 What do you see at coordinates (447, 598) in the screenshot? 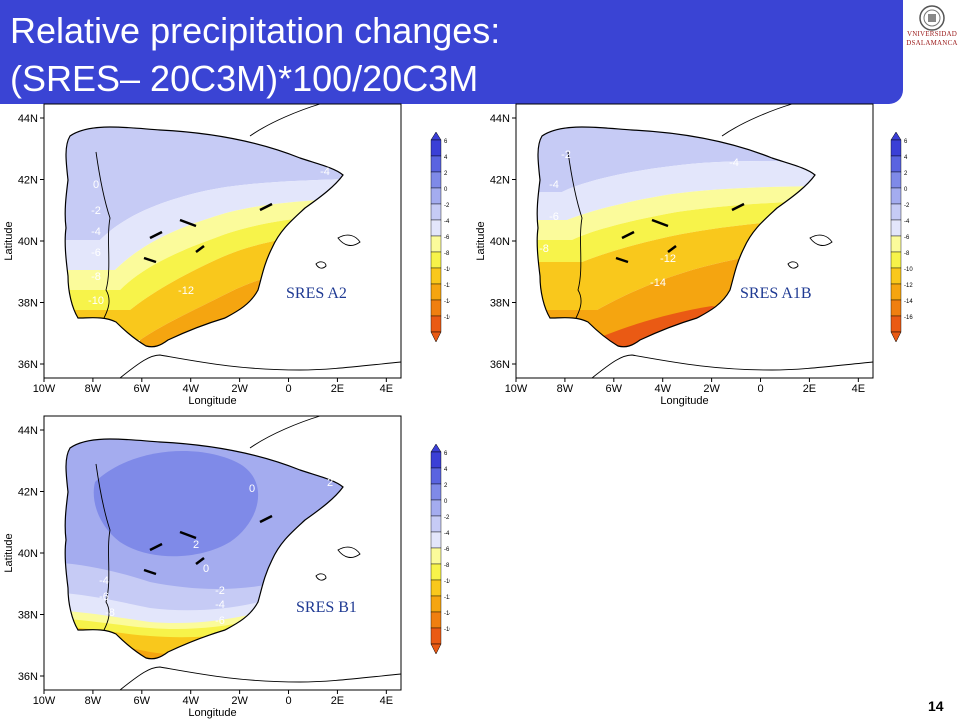
I see `colorbar-label: -12` at bounding box center [447, 598].